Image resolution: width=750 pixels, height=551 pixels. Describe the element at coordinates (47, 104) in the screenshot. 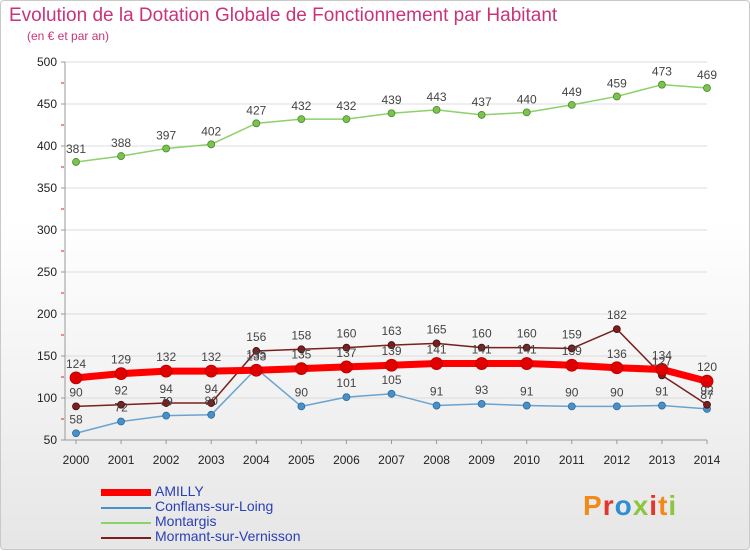

I see `y-tick-label: 450` at that location.